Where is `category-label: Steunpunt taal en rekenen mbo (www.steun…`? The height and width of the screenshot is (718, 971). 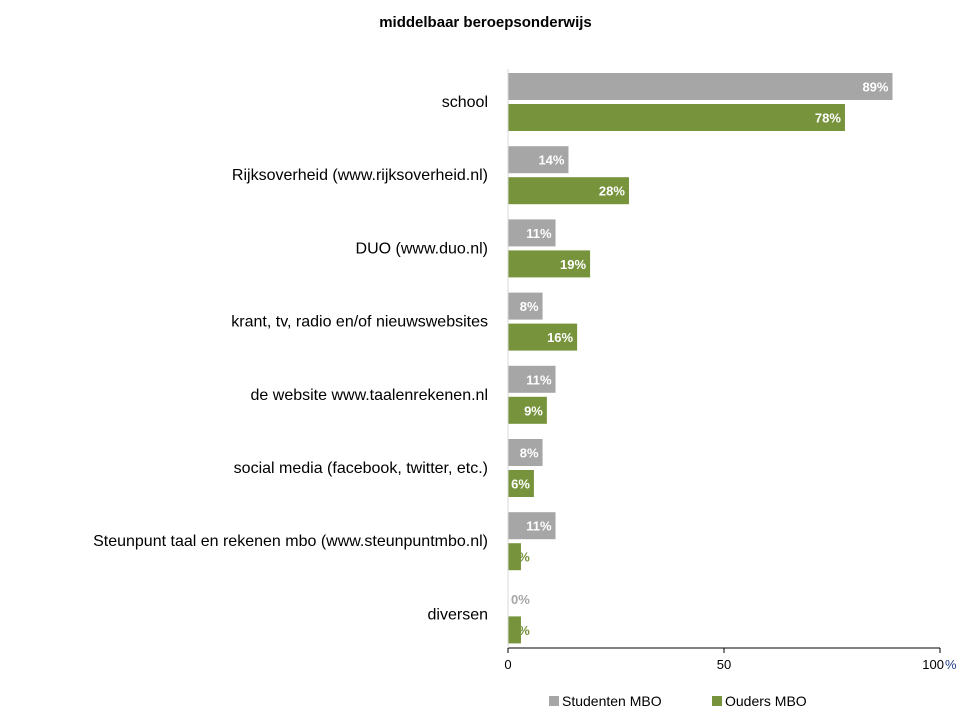
category-label: Steunpunt taal en rekenen mbo (www.steun… is located at coordinates (290, 541).